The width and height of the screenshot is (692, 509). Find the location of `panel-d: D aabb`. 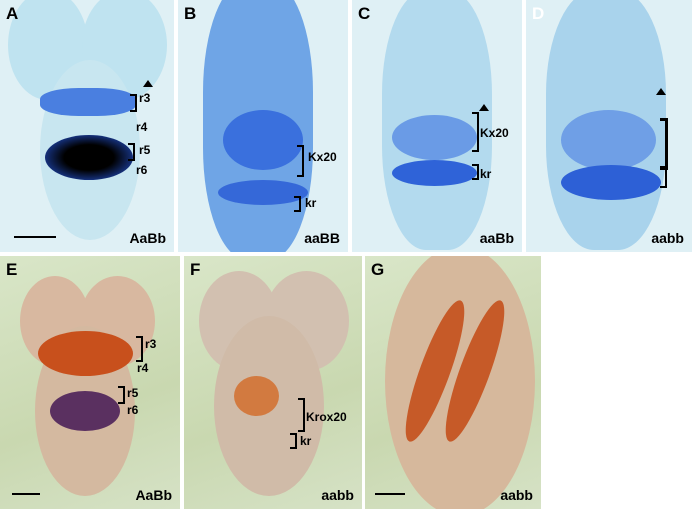

panel-d: D aabb is located at coordinates (609, 126).